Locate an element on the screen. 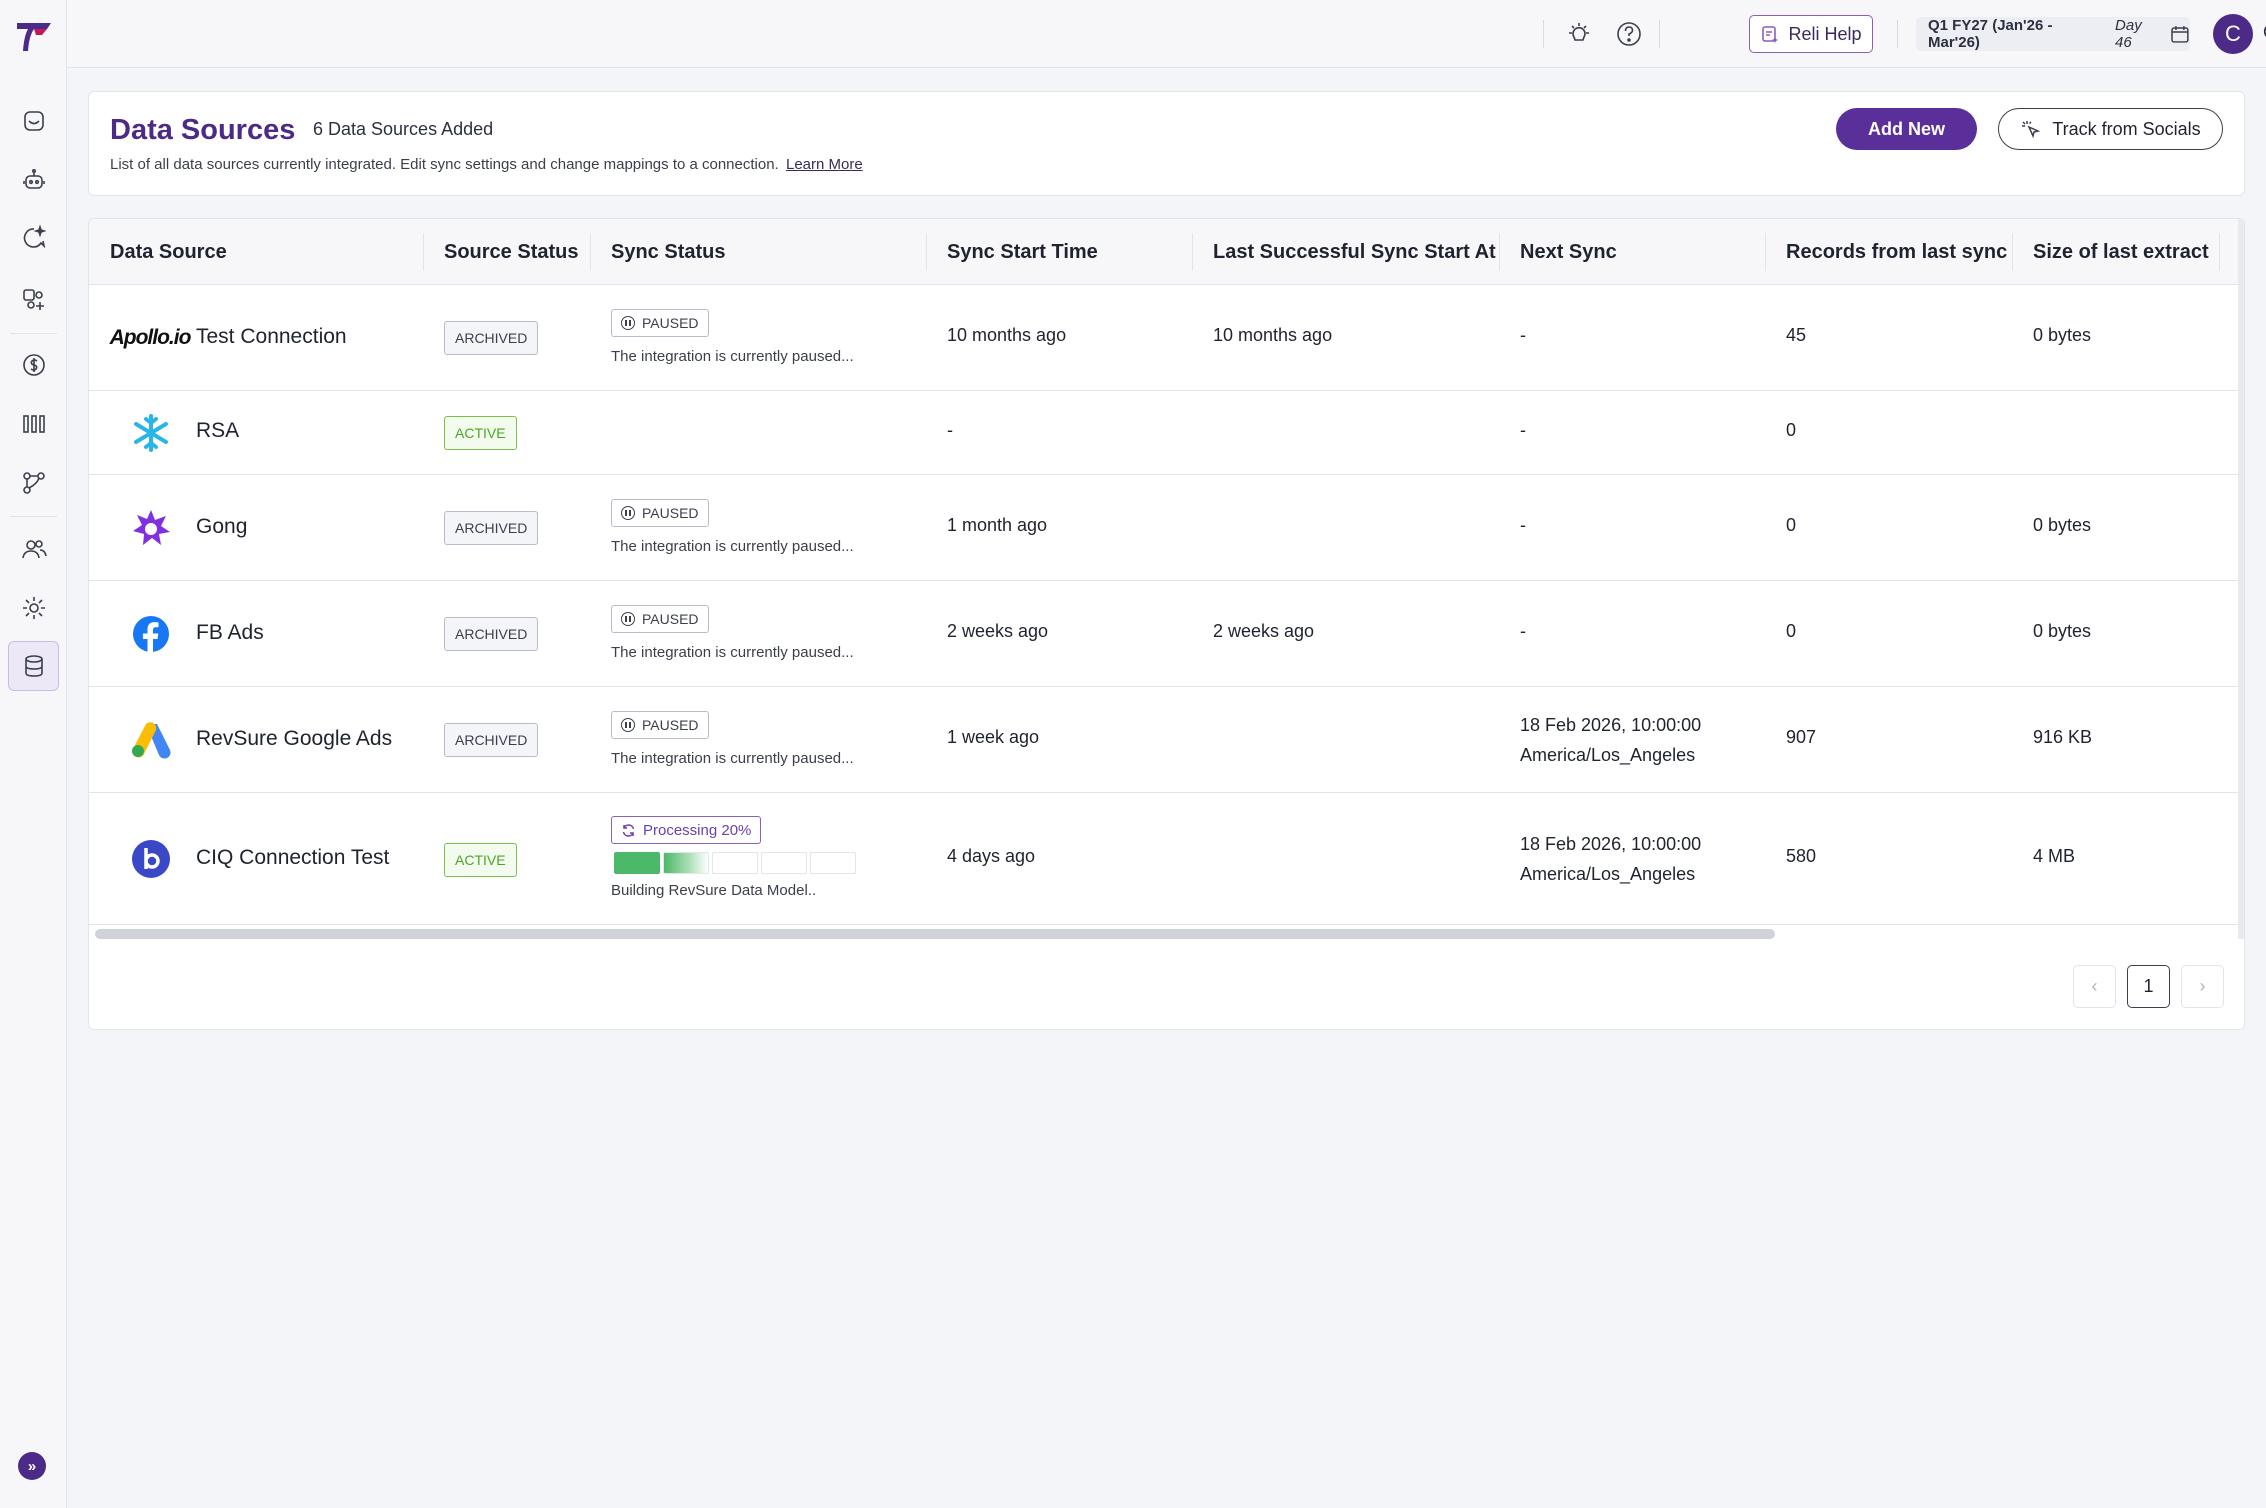 This screenshot has width=2266, height=1508. sparkle-chat-icon is located at coordinates (35, 236).